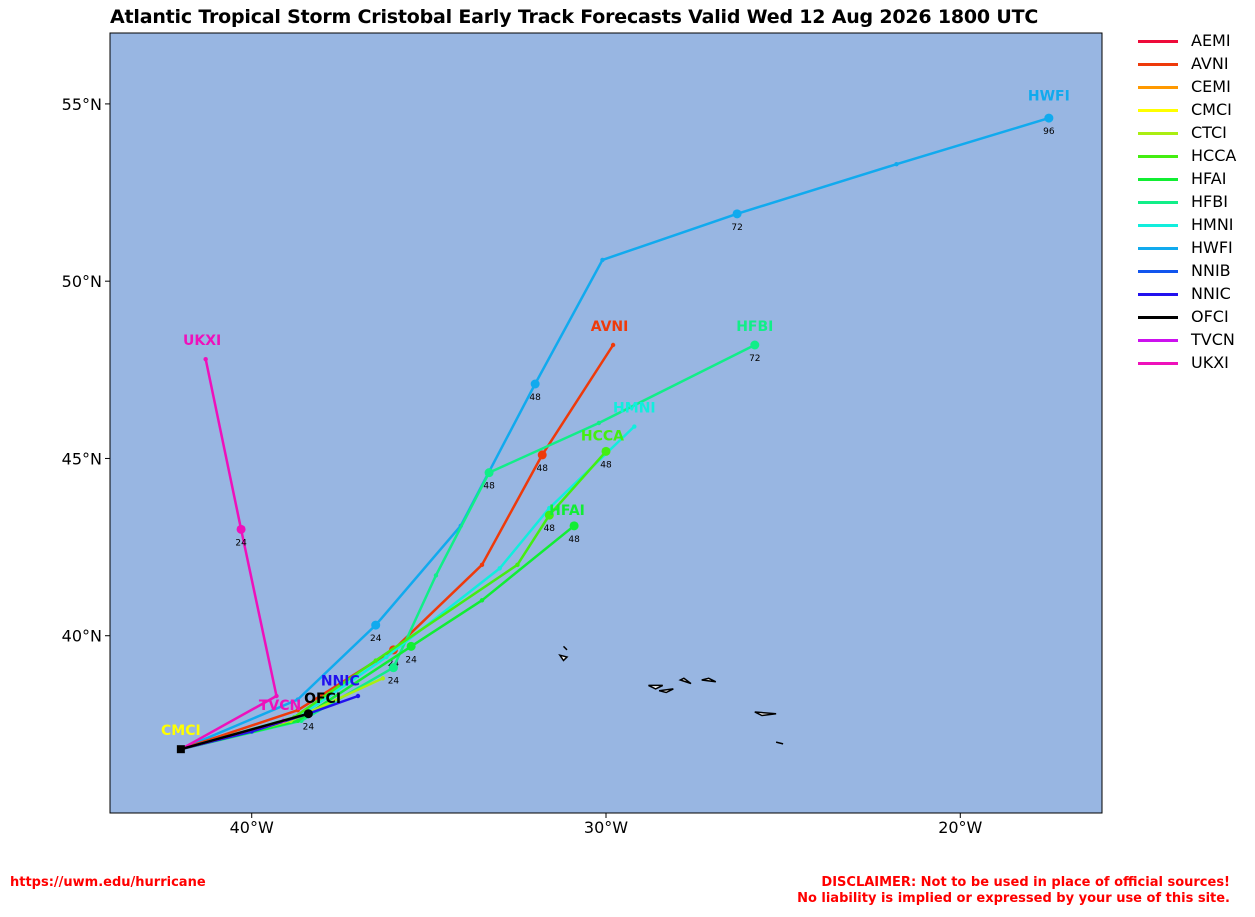 This screenshot has height=917, width=1255. I want to click on footer-url: https://uwm.edu/hurricane, so click(108, 882).